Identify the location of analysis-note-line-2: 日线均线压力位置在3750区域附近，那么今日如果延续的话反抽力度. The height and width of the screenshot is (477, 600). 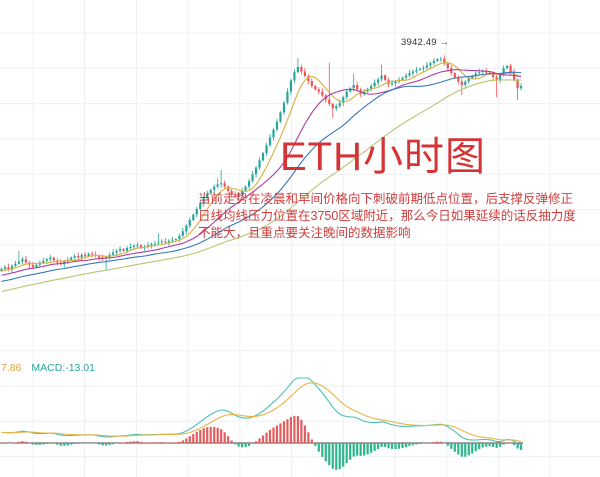
(387, 216).